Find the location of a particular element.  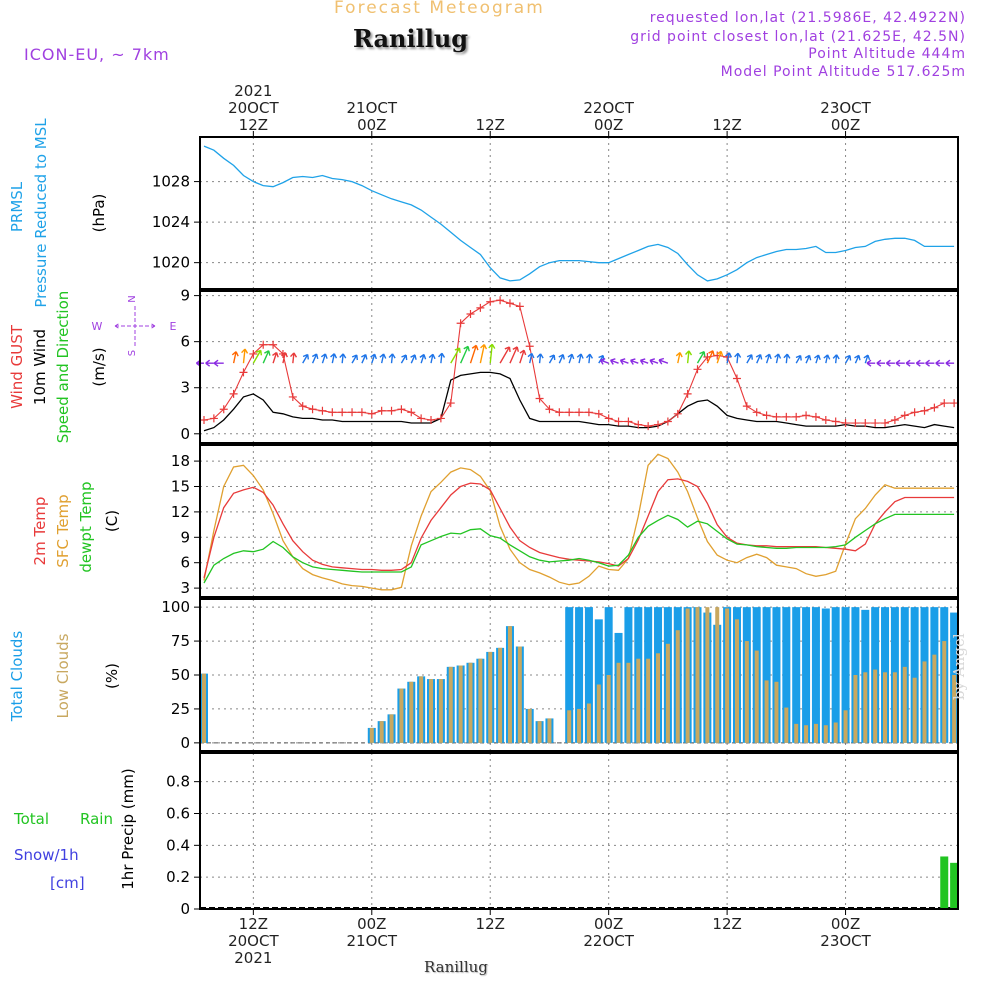

bottom-time-label: 00Z is located at coordinates (845, 924).